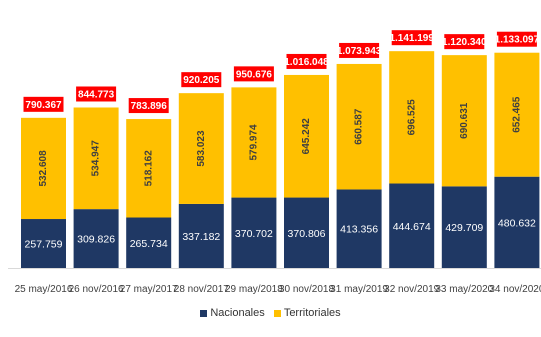  Describe the element at coordinates (277, 313) in the screenshot. I see `legend-swatch-territoriales` at that location.